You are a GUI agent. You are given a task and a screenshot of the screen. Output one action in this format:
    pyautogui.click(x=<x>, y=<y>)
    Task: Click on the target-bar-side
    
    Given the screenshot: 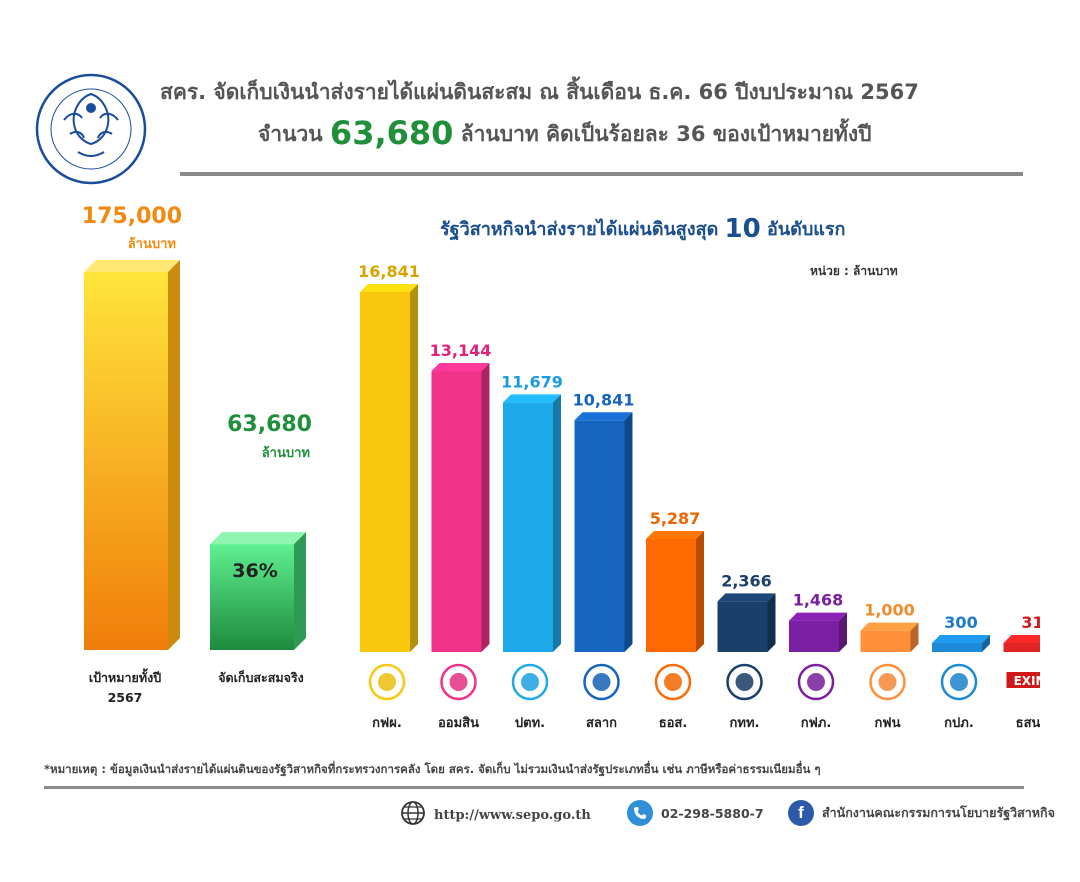 What is the action you would take?
    pyautogui.click(x=174, y=455)
    